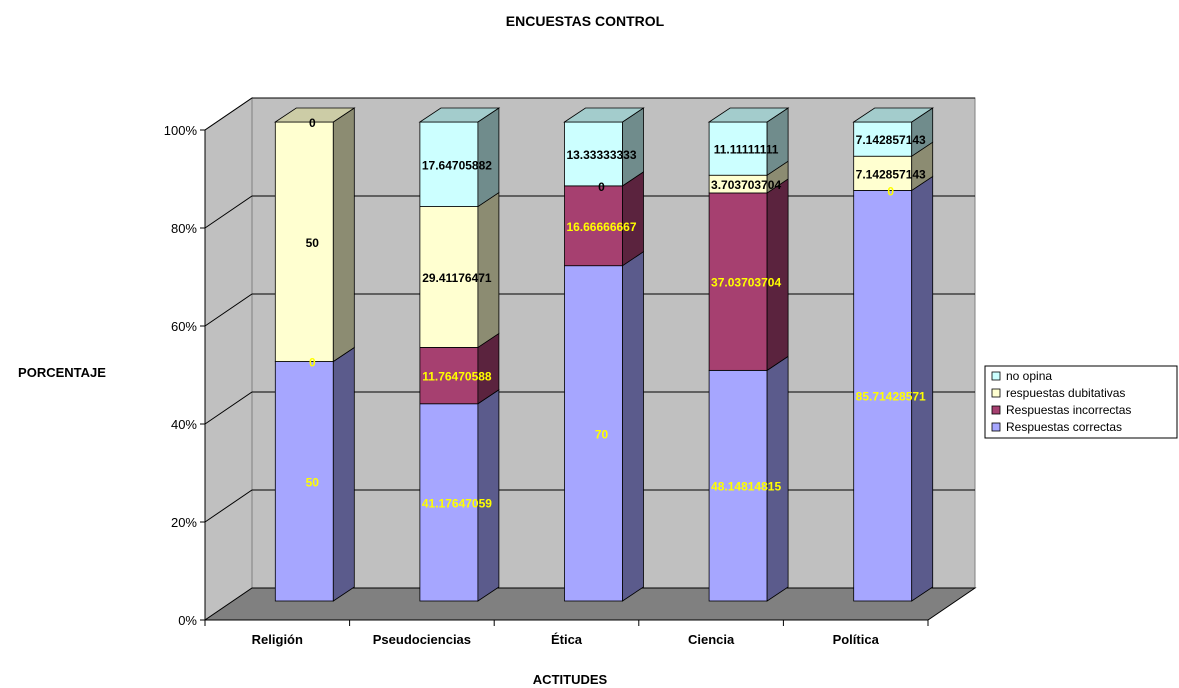 The image size is (1179, 688). I want to click on y-tick-label: 100%, so click(181, 130).